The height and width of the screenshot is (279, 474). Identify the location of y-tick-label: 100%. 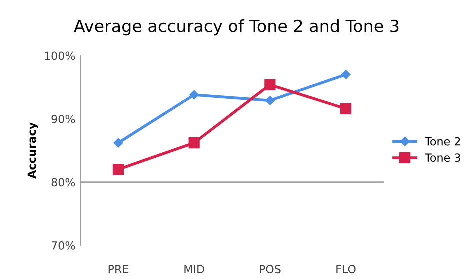
(60, 56).